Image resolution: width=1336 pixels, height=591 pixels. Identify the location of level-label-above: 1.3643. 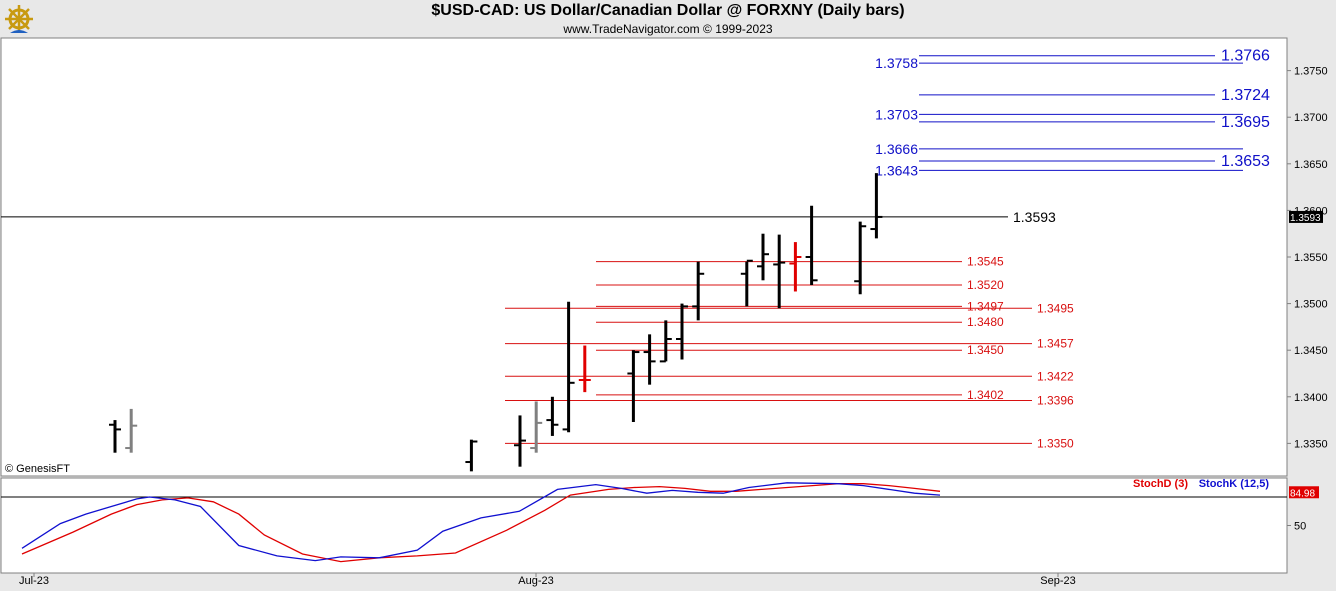
(896, 170).